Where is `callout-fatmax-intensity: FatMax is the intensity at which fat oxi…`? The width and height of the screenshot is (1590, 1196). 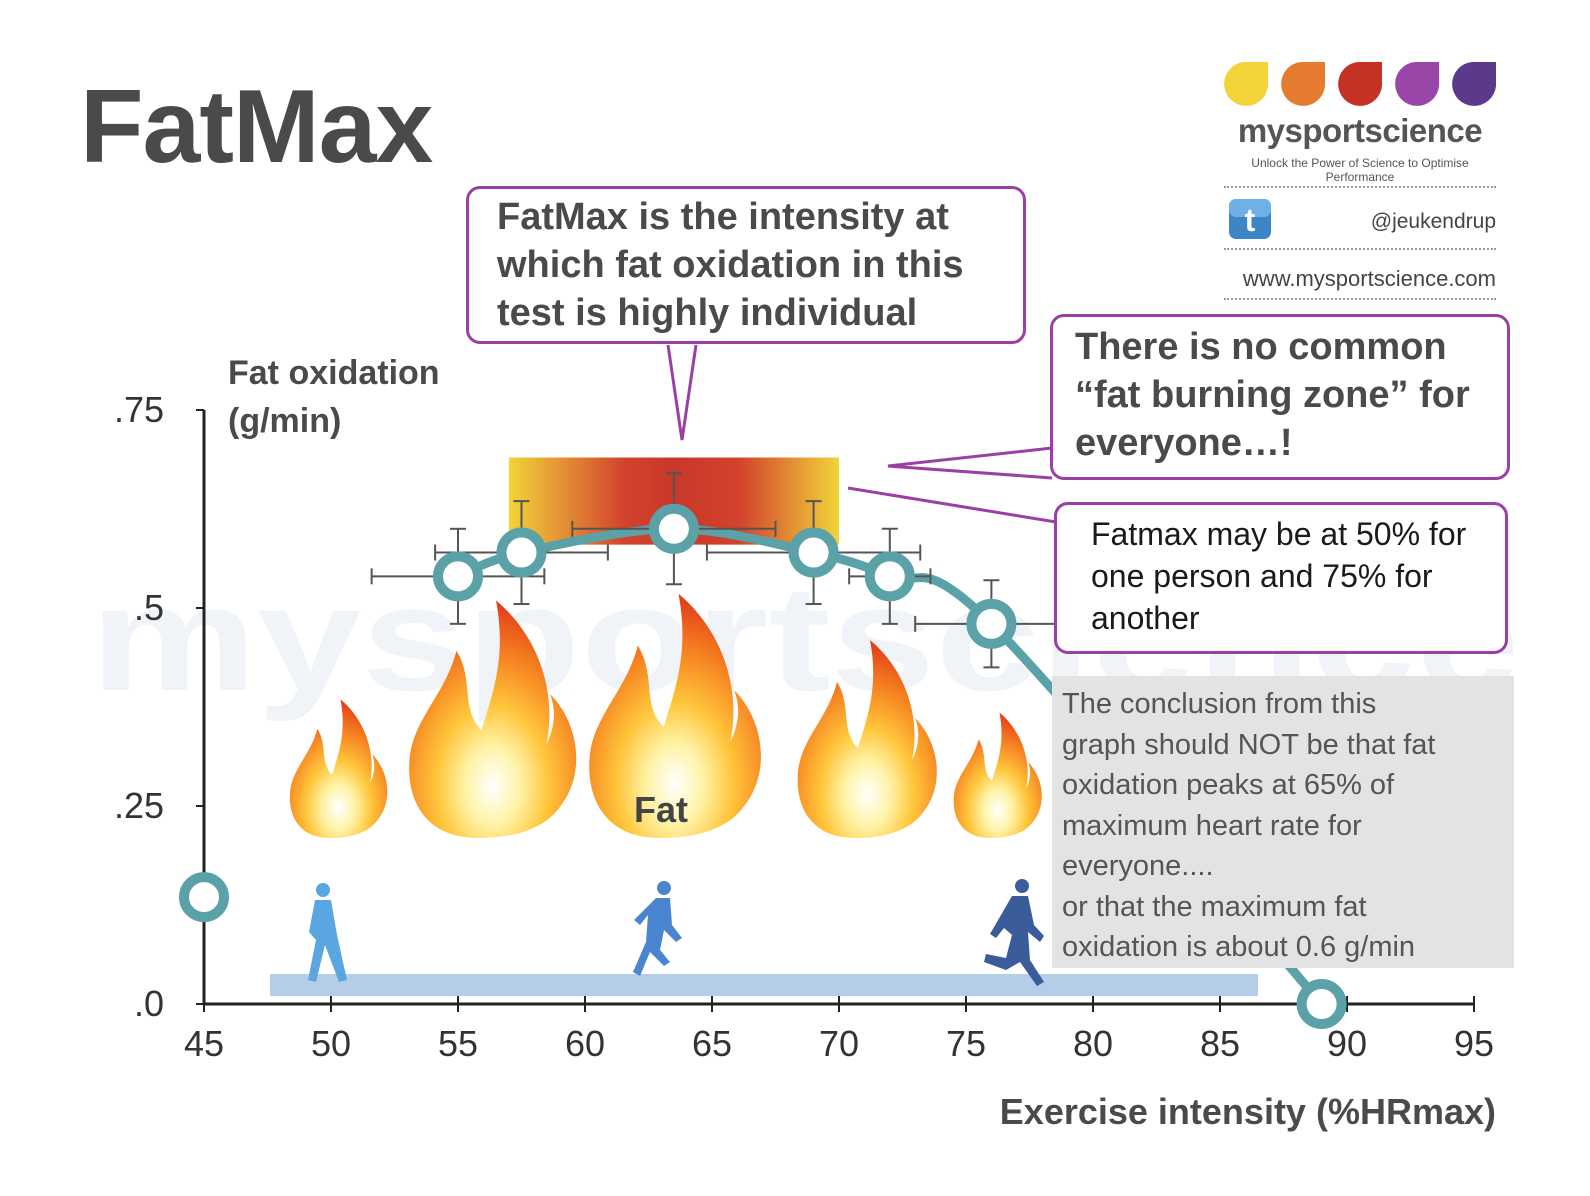
callout-fatmax-intensity: FatMax is the intensity at which fat oxi… is located at coordinates (746, 265).